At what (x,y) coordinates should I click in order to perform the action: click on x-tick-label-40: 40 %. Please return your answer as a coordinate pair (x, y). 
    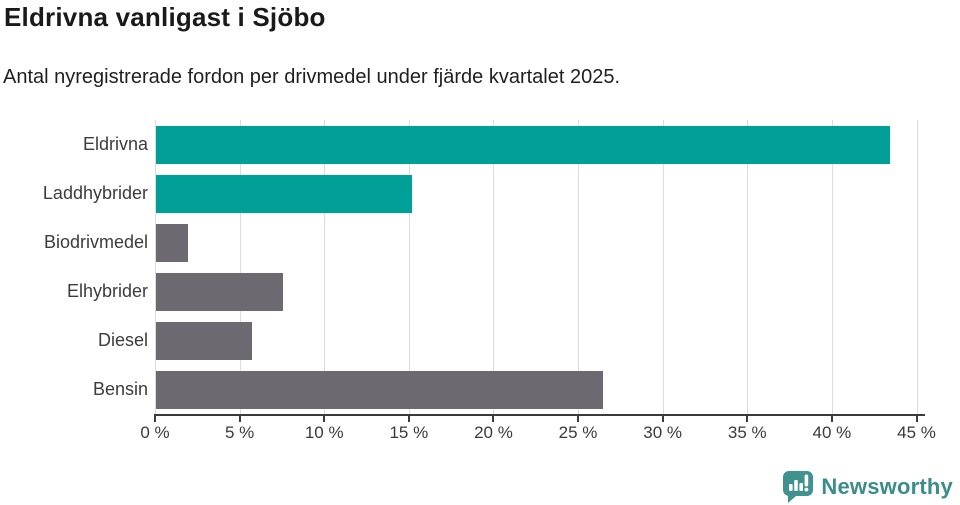
    Looking at the image, I should click on (832, 432).